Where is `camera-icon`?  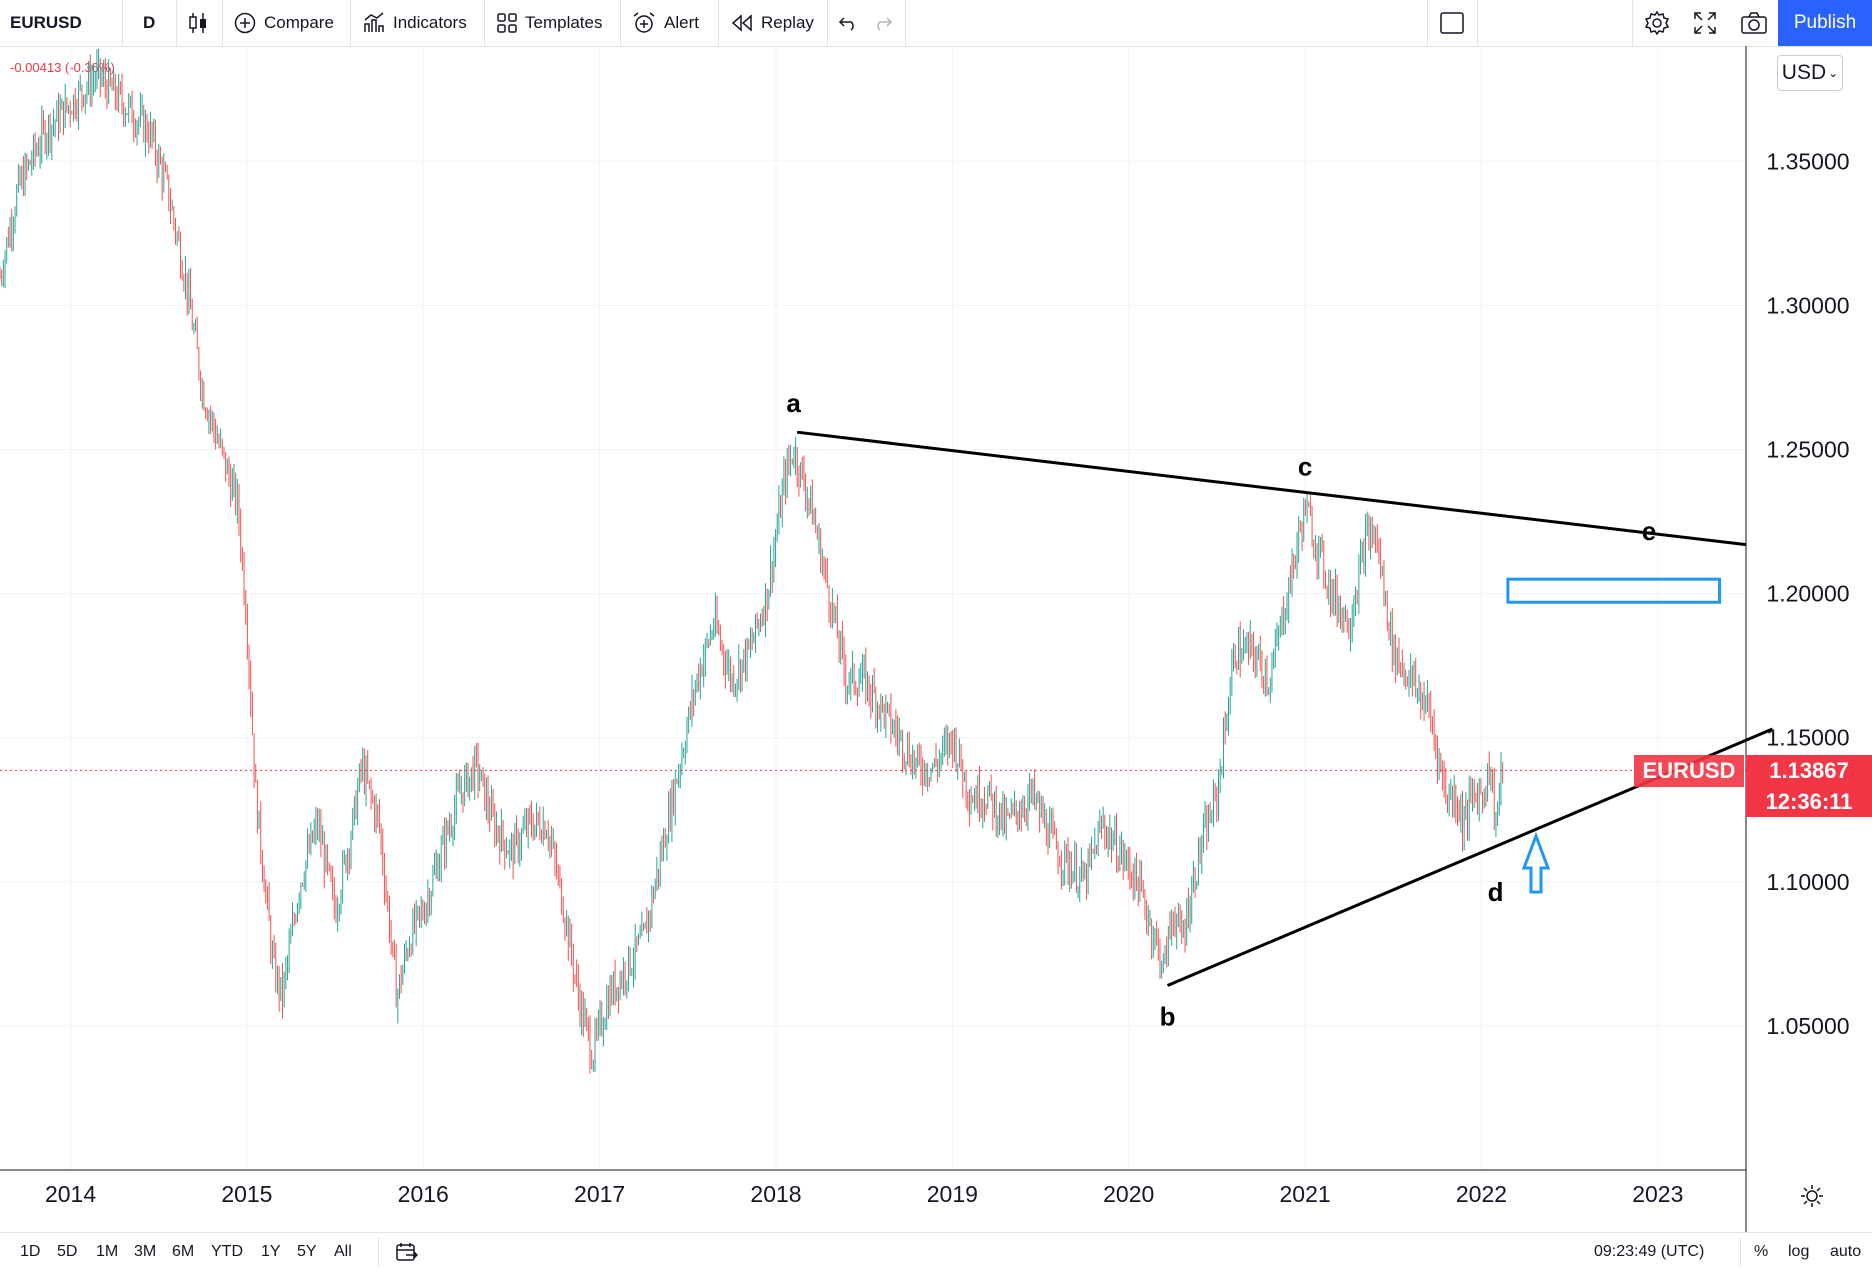
camera-icon is located at coordinates (1754, 23).